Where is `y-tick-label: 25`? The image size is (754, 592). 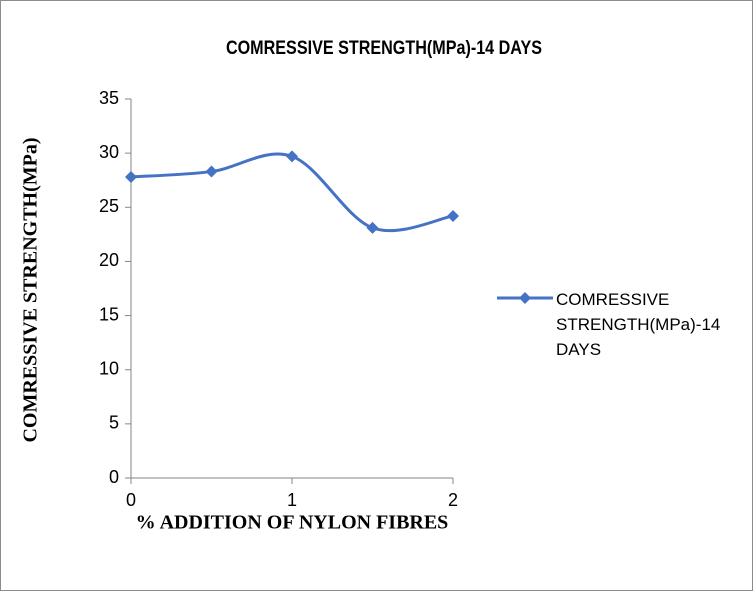 y-tick-label: 25 is located at coordinates (109, 206).